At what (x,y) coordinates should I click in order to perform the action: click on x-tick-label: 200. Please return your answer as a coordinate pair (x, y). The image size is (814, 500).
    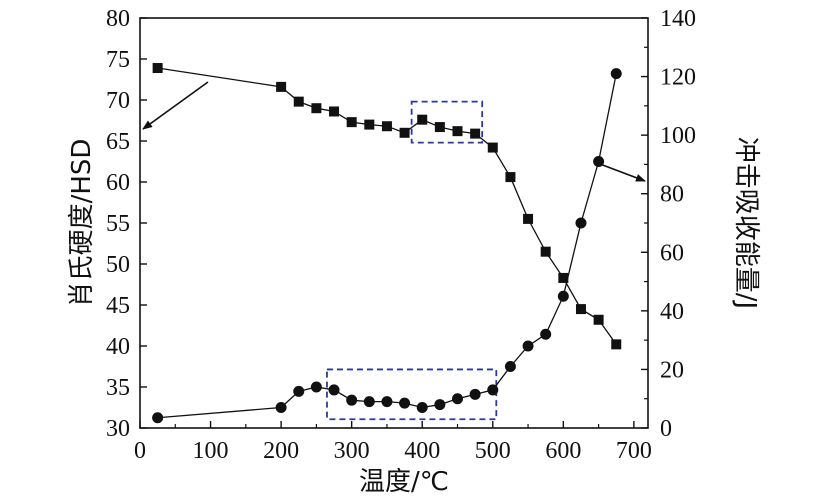
    Looking at the image, I should click on (281, 451).